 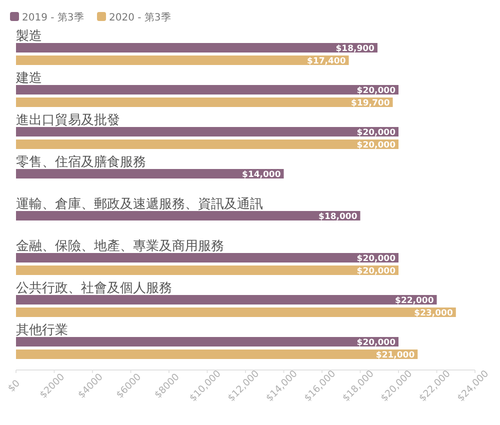 What do you see at coordinates (433, 313) in the screenshot?
I see `data-label: $23,000` at bounding box center [433, 313].